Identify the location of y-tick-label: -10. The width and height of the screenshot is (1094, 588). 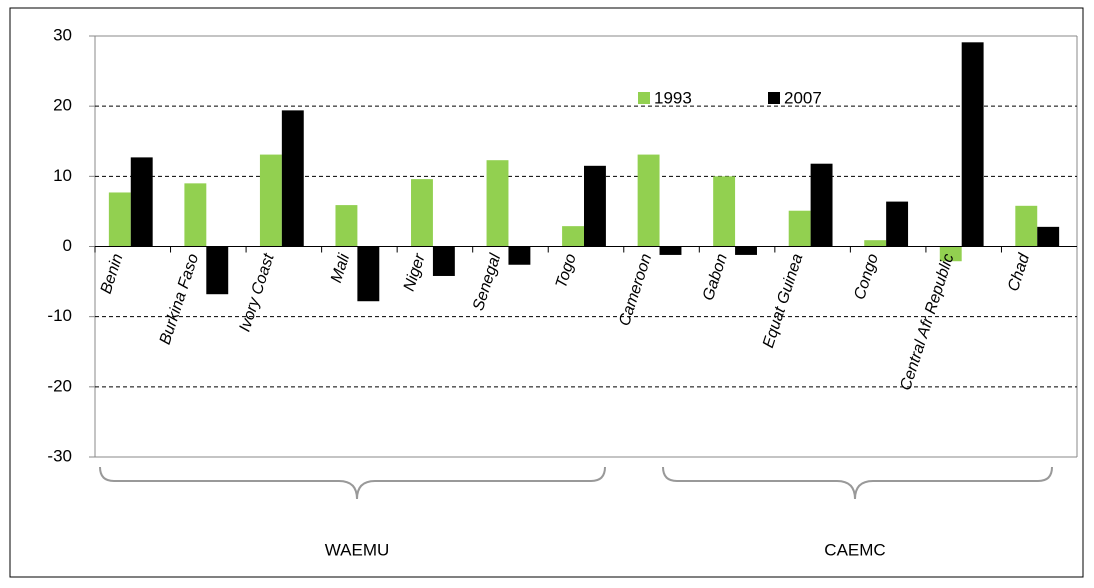
(59, 315).